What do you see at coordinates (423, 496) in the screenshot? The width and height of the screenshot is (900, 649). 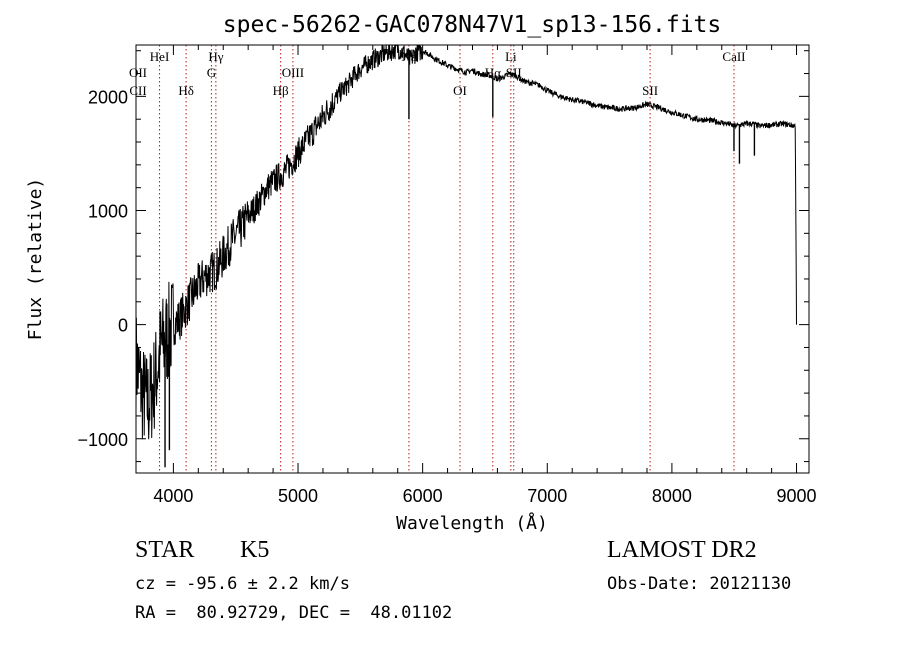 I see `x-tick-label: 6000` at bounding box center [423, 496].